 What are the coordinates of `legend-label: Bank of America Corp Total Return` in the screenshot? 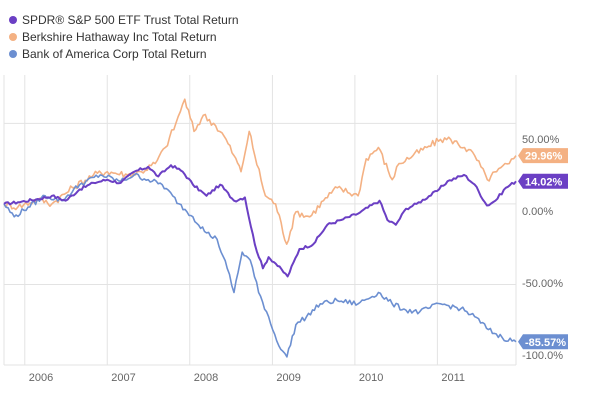 It's located at (114, 54).